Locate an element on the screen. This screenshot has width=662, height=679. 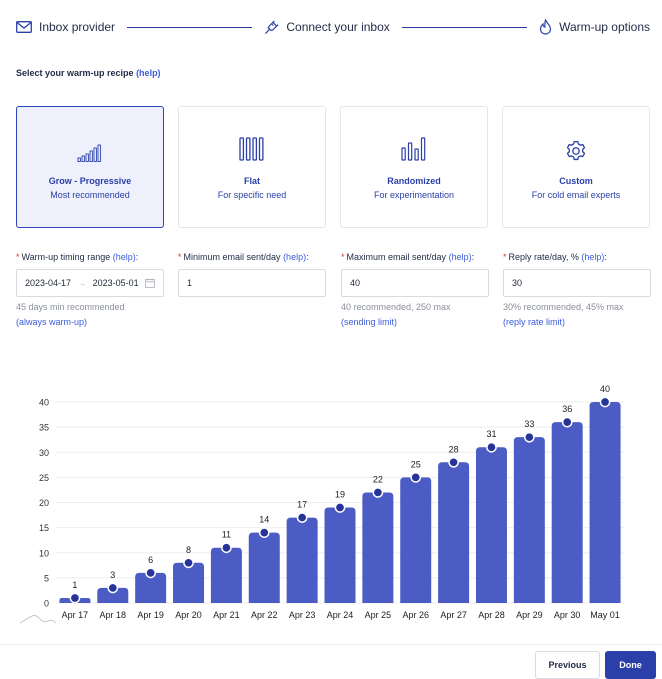
x-tick-label: Apr 18 is located at coordinates (113, 615).